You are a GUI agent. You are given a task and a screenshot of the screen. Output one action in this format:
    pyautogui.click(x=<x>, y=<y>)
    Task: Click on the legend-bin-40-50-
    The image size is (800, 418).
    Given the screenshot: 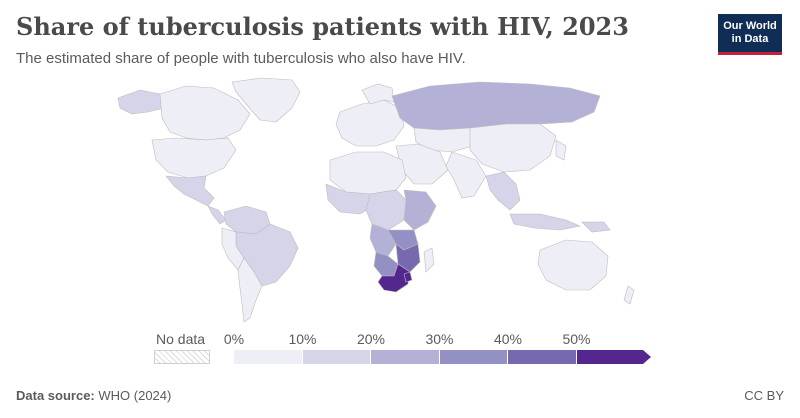 What is the action you would take?
    pyautogui.click(x=542, y=357)
    